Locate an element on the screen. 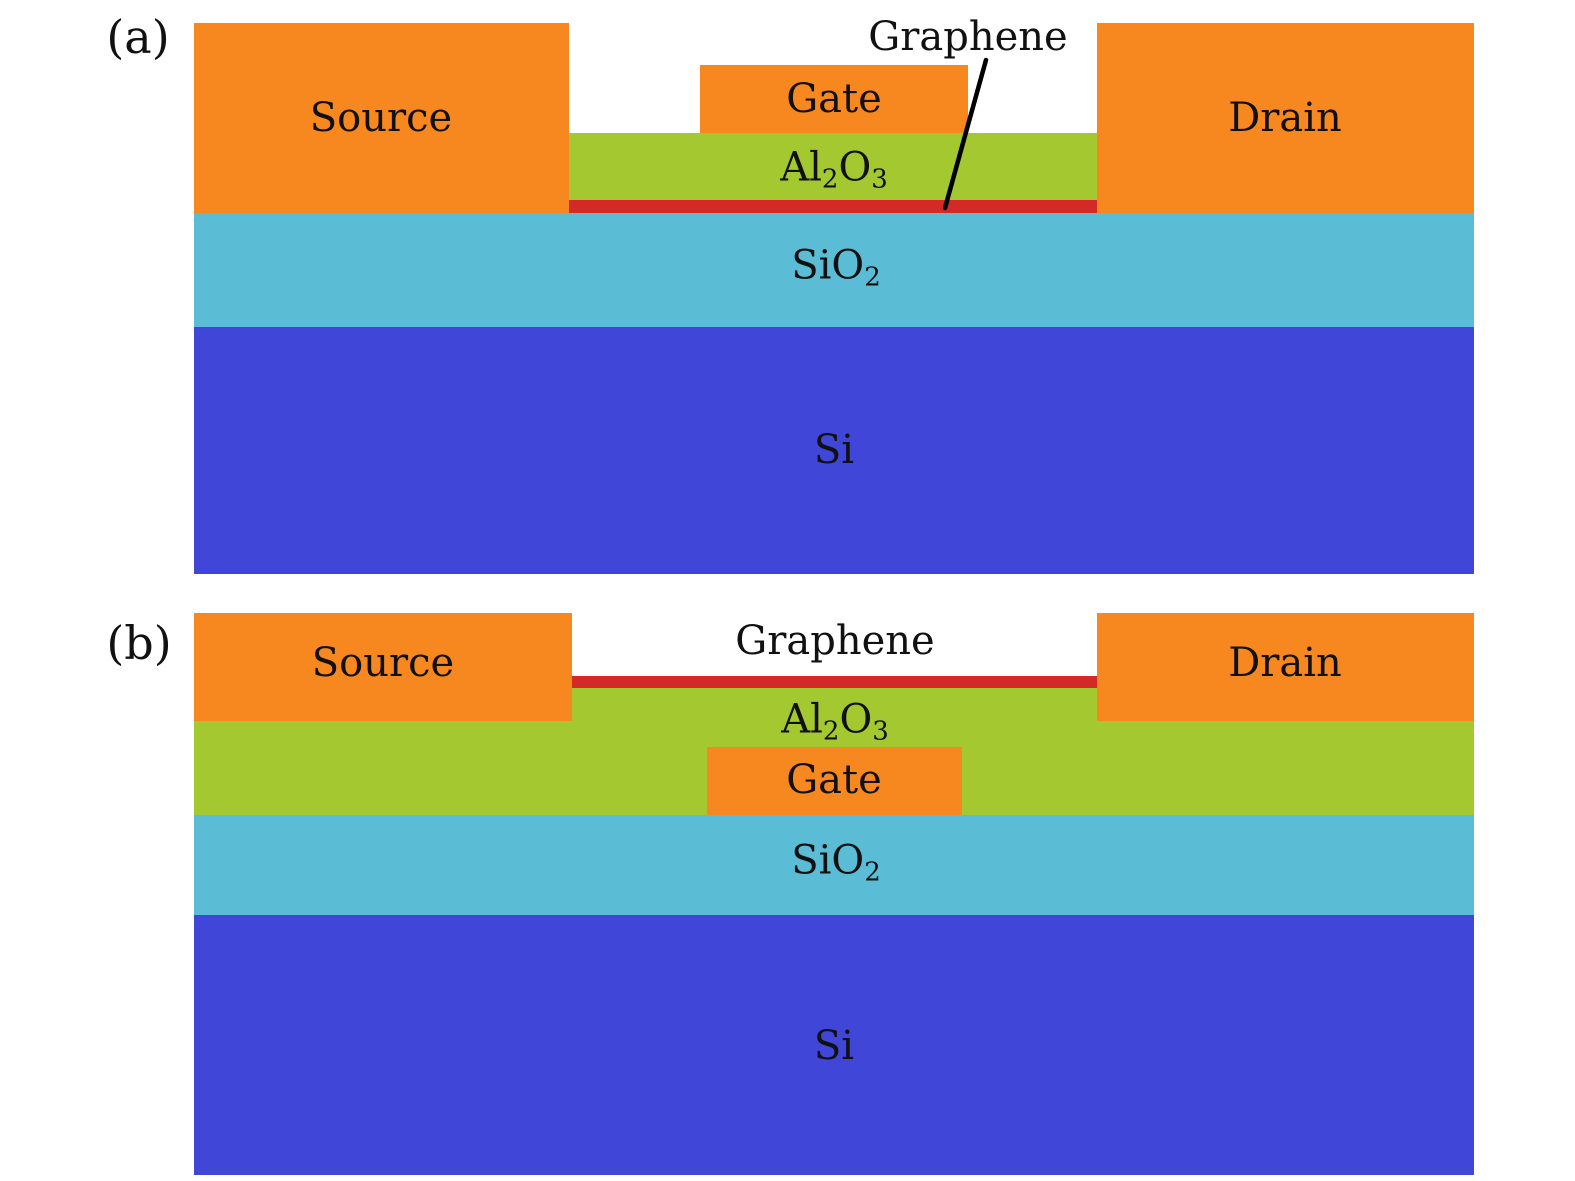 Image resolution: width=1575 pixels, height=1181 pixels. panel-b-graphene-layer is located at coordinates (834, 682).